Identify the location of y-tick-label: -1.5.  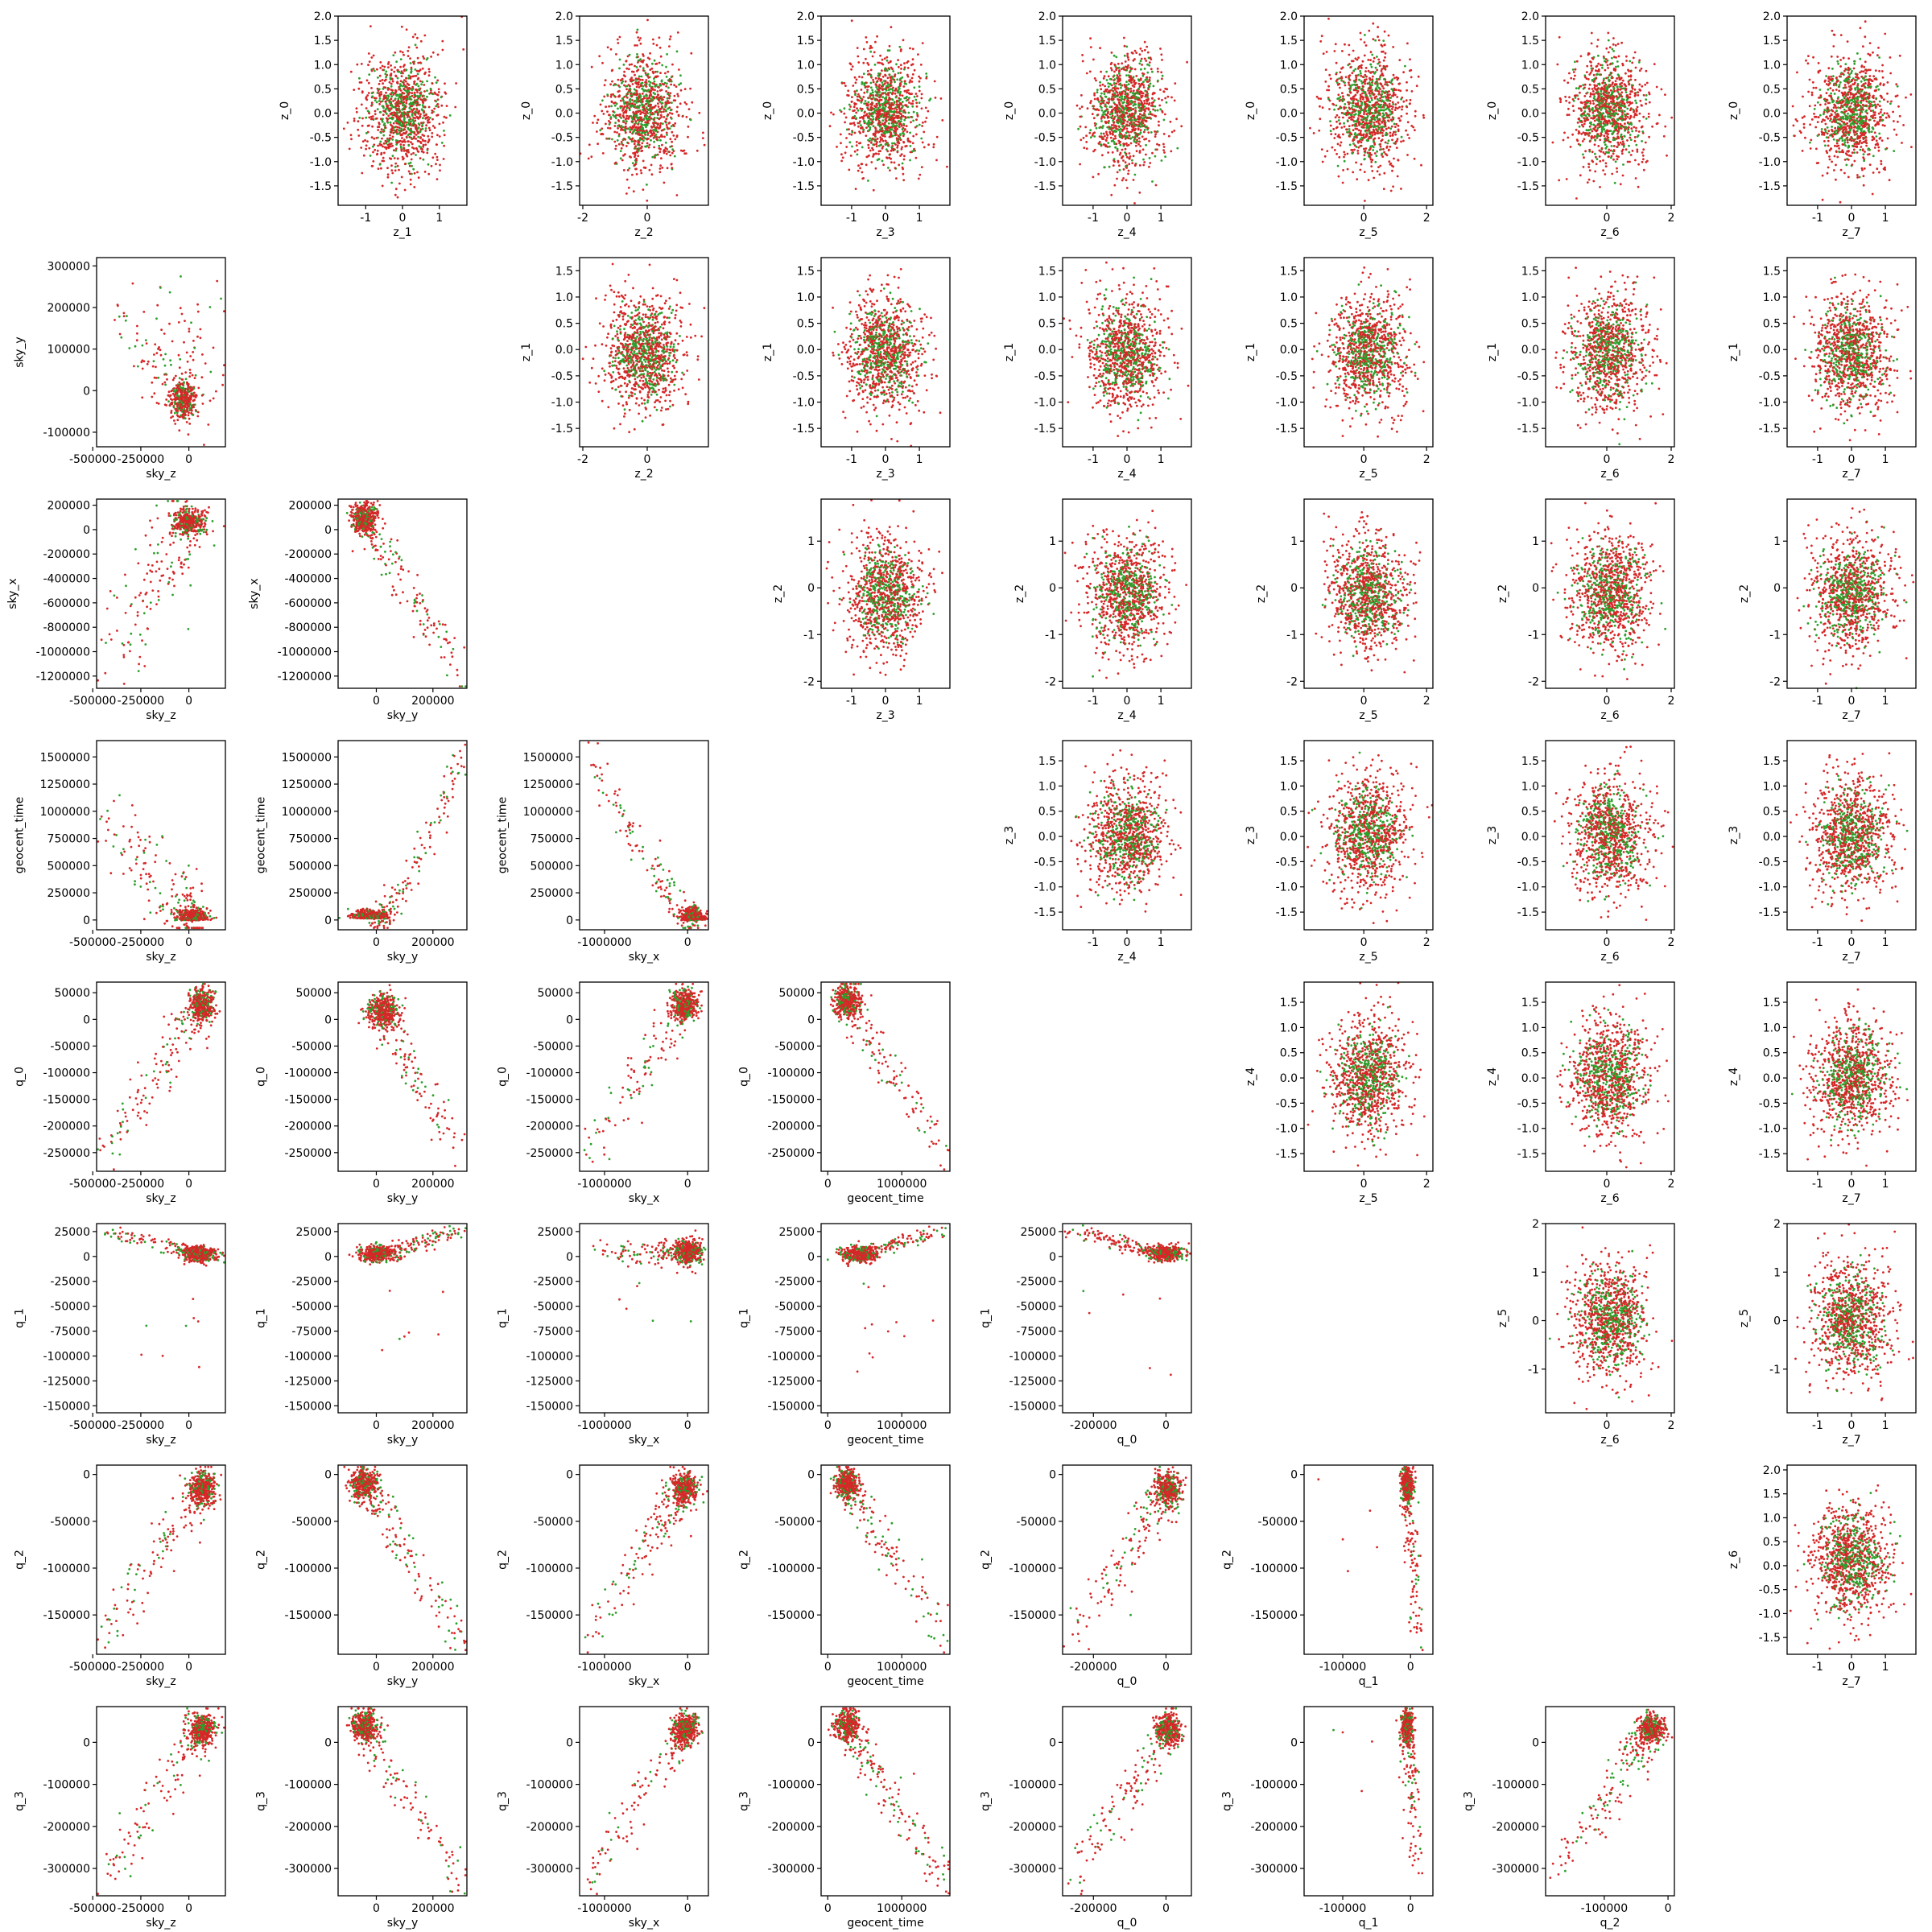
(562, 186).